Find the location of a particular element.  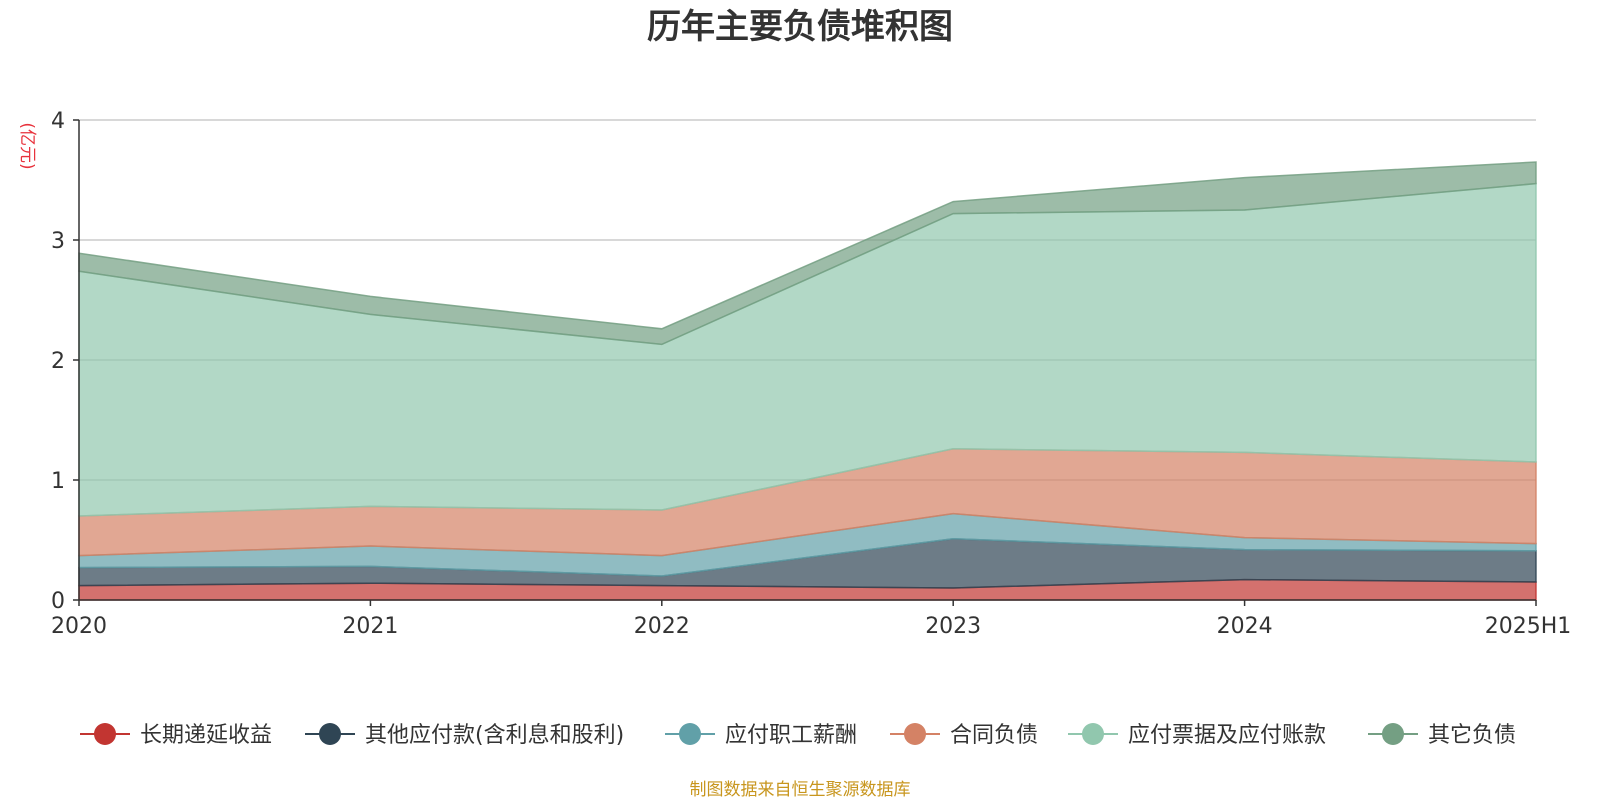

chart-title: 历年主要负债堆积图 is located at coordinates (800, 27).